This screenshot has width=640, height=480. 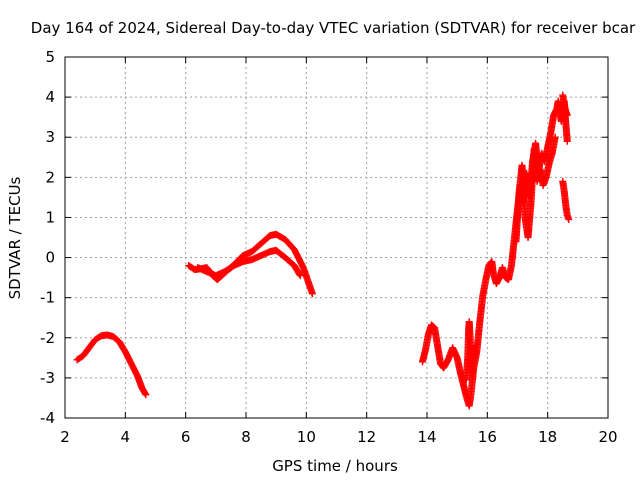 I want to click on x-tick-label: 18, so click(x=547, y=437).